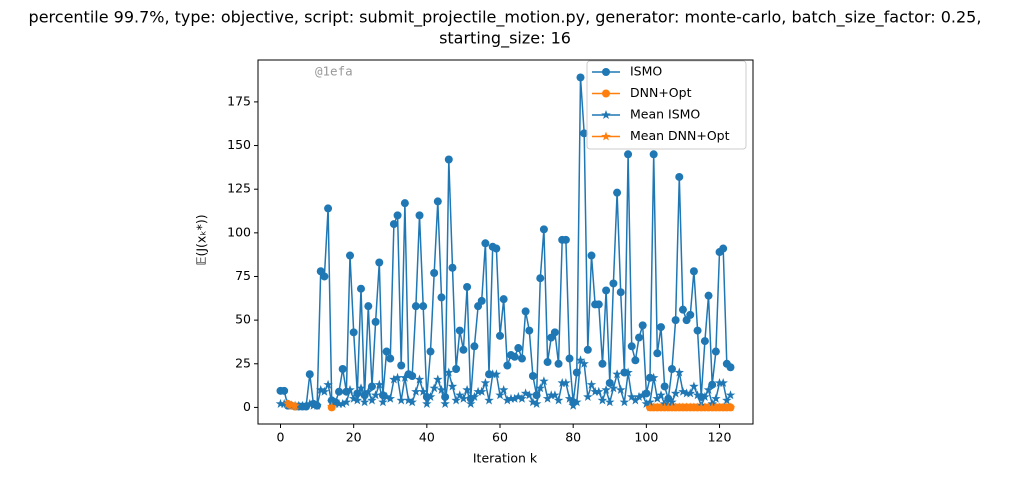 Image resolution: width=1011 pixels, height=481 pixels. I want to click on x-tick-label: 60, so click(500, 437).